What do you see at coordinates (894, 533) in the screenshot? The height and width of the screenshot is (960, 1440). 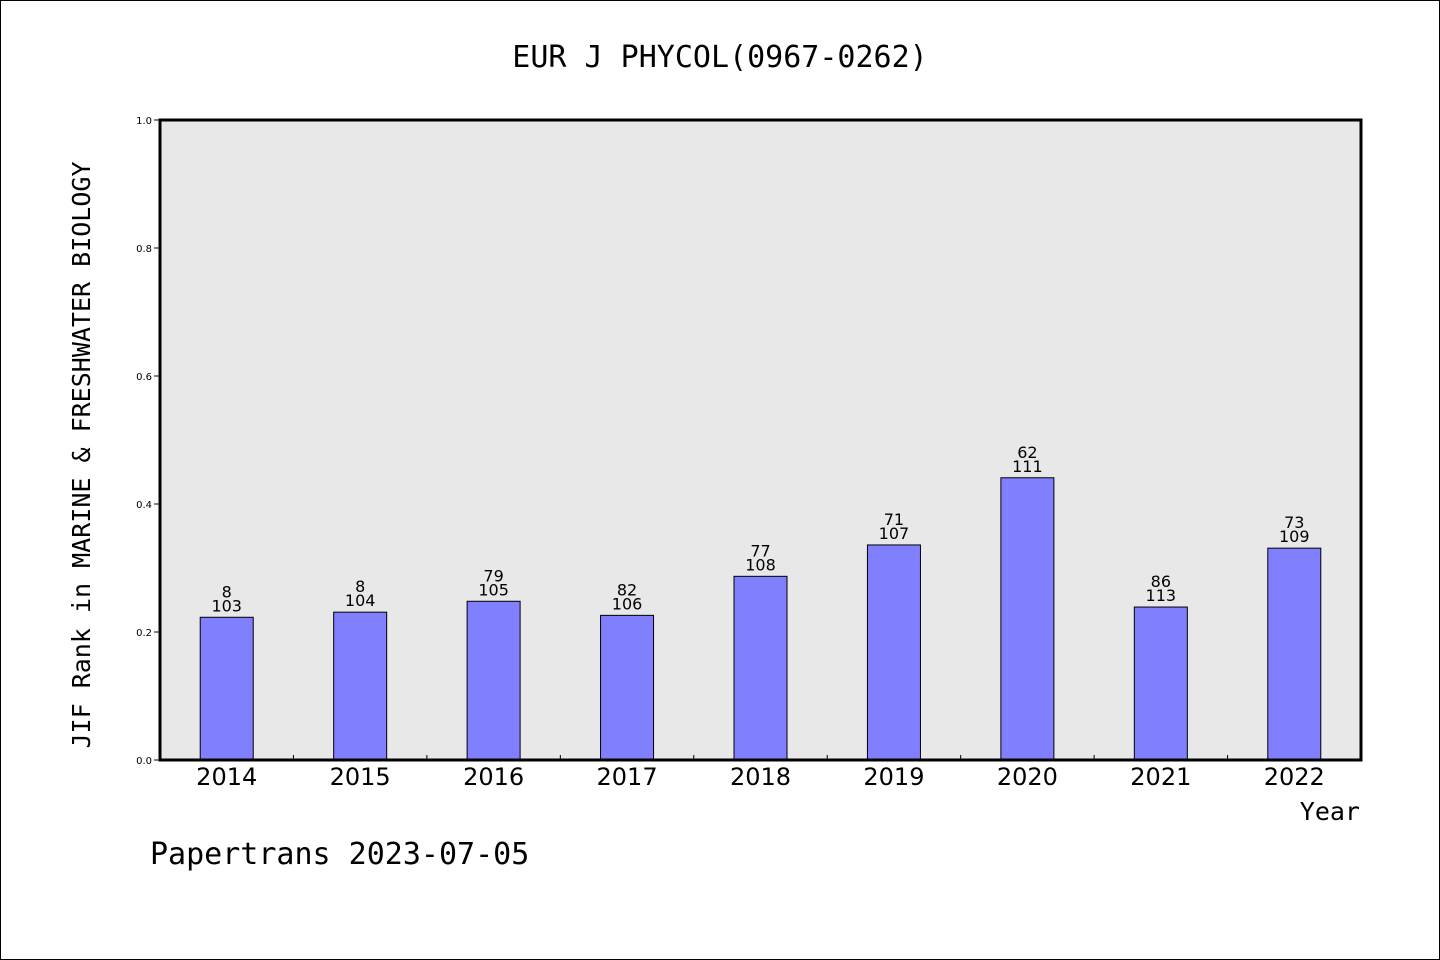 I see `bar-total-label: 107` at bounding box center [894, 533].